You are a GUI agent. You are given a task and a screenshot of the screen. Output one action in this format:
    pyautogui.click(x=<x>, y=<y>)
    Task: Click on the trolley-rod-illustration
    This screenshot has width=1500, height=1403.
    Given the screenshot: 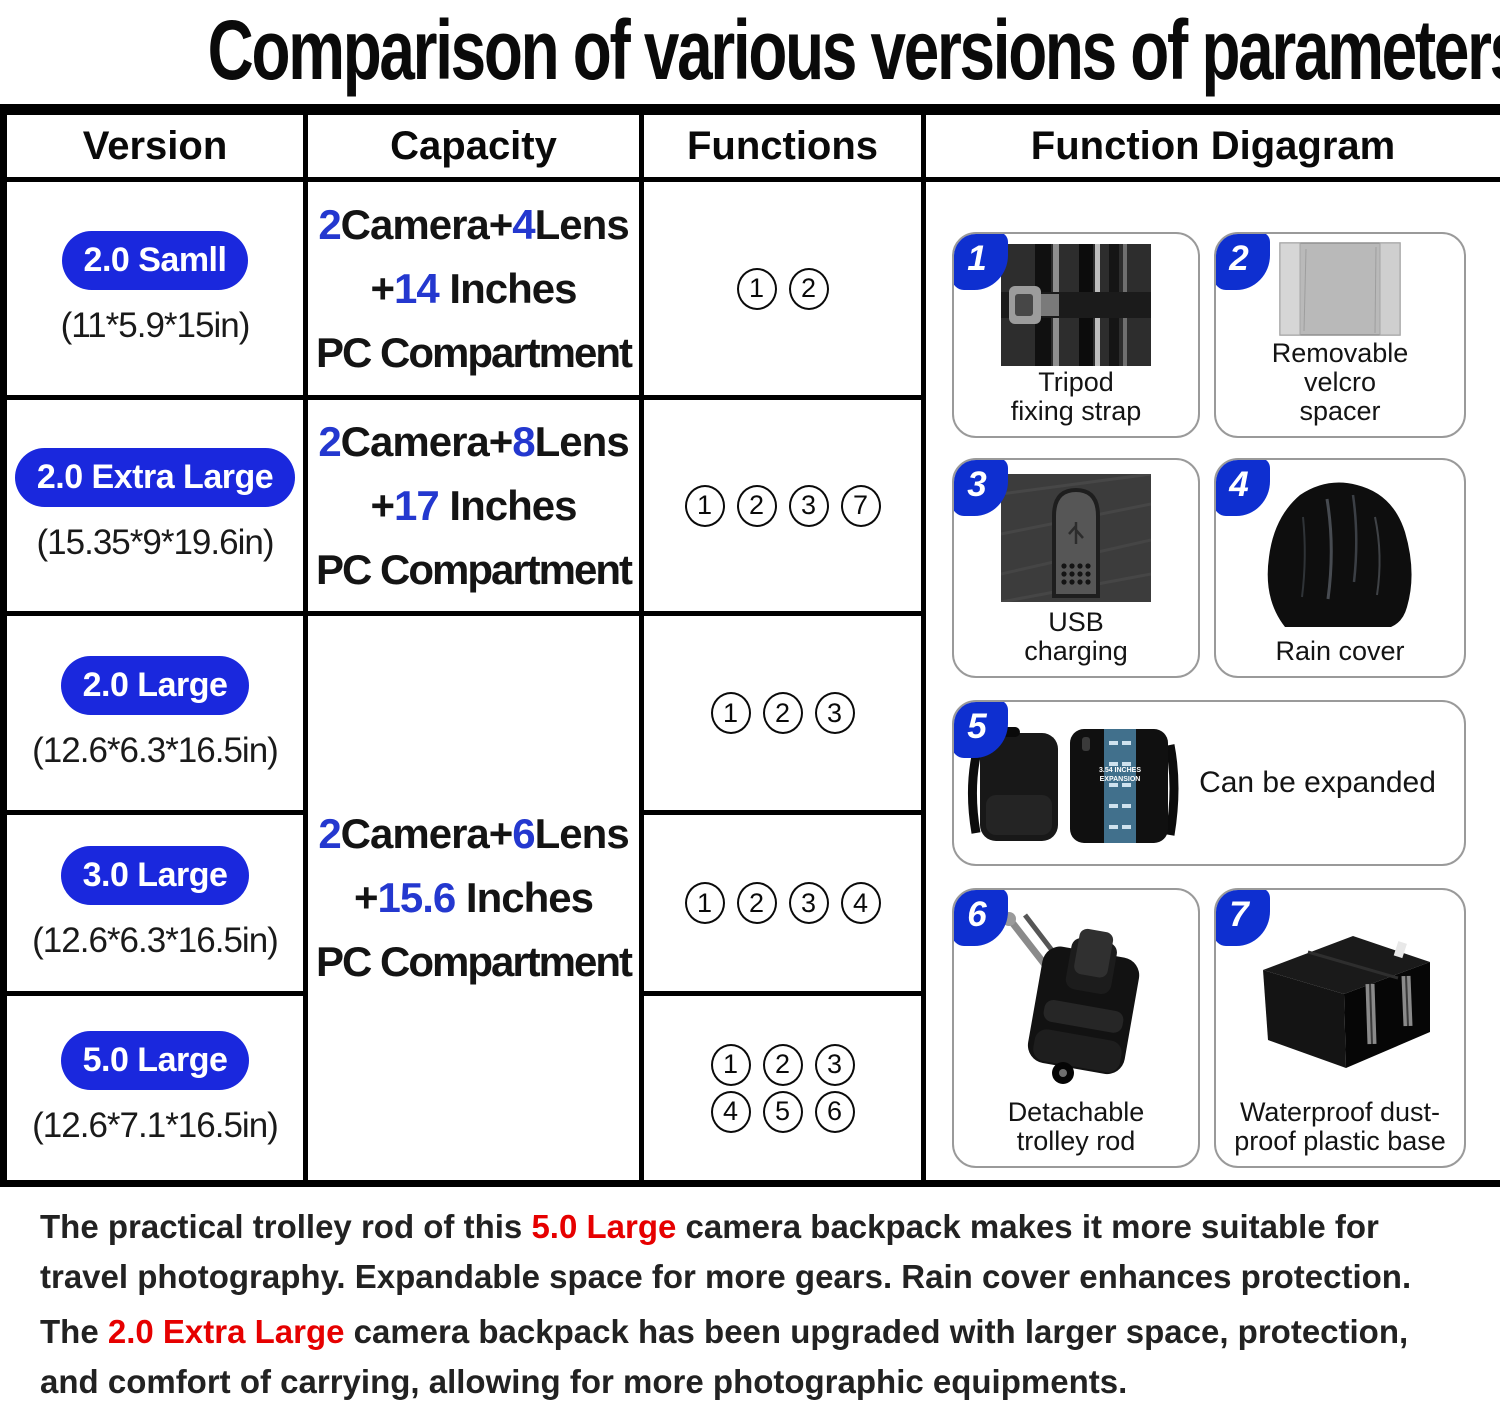 What is the action you would take?
    pyautogui.click(x=1071, y=997)
    